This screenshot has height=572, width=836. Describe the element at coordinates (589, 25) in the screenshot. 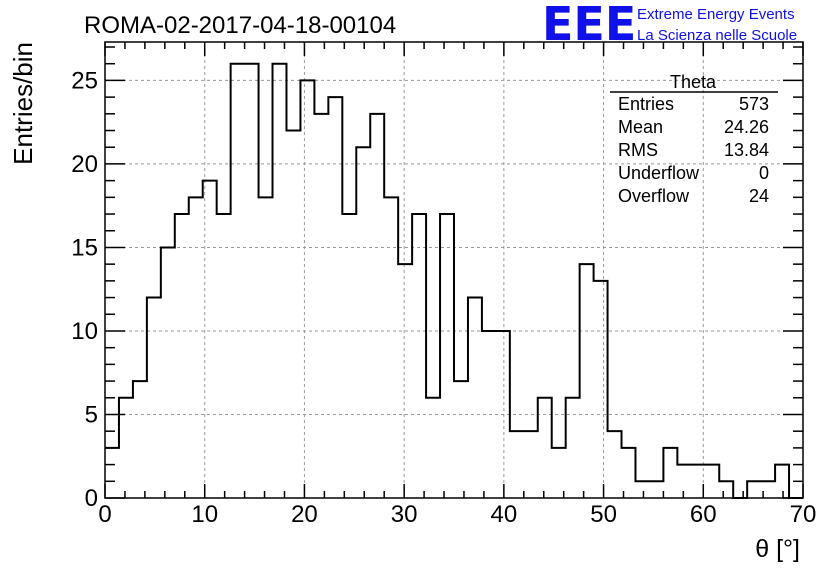

I see `logo-mark: EEE` at that location.